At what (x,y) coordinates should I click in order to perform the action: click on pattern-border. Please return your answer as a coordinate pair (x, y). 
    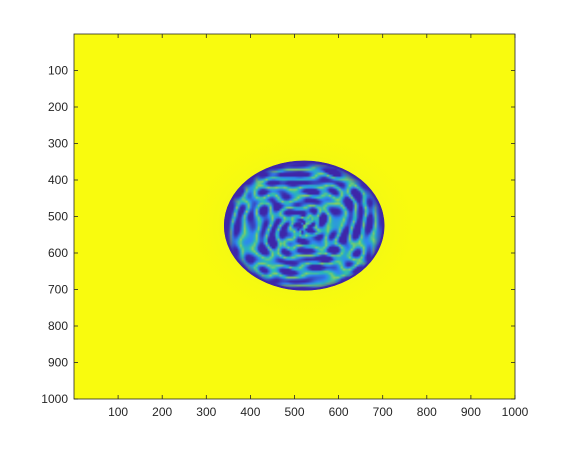
    Looking at the image, I should click on (304, 225).